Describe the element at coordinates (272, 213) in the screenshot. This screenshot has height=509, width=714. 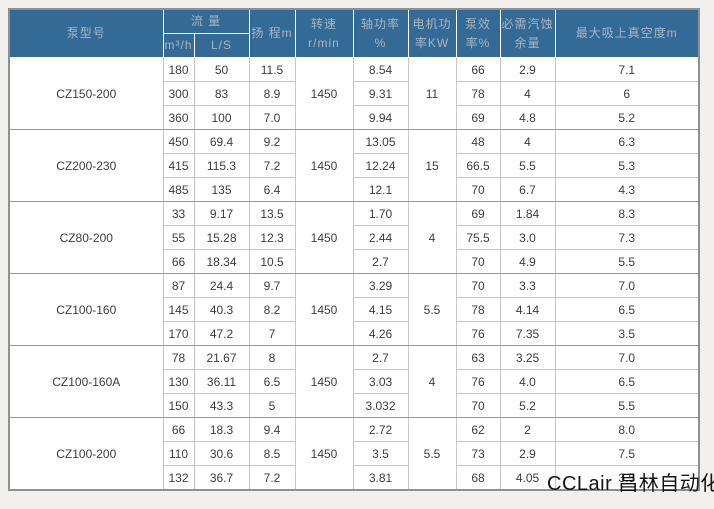
I see `cell-head: 13.5` at that location.